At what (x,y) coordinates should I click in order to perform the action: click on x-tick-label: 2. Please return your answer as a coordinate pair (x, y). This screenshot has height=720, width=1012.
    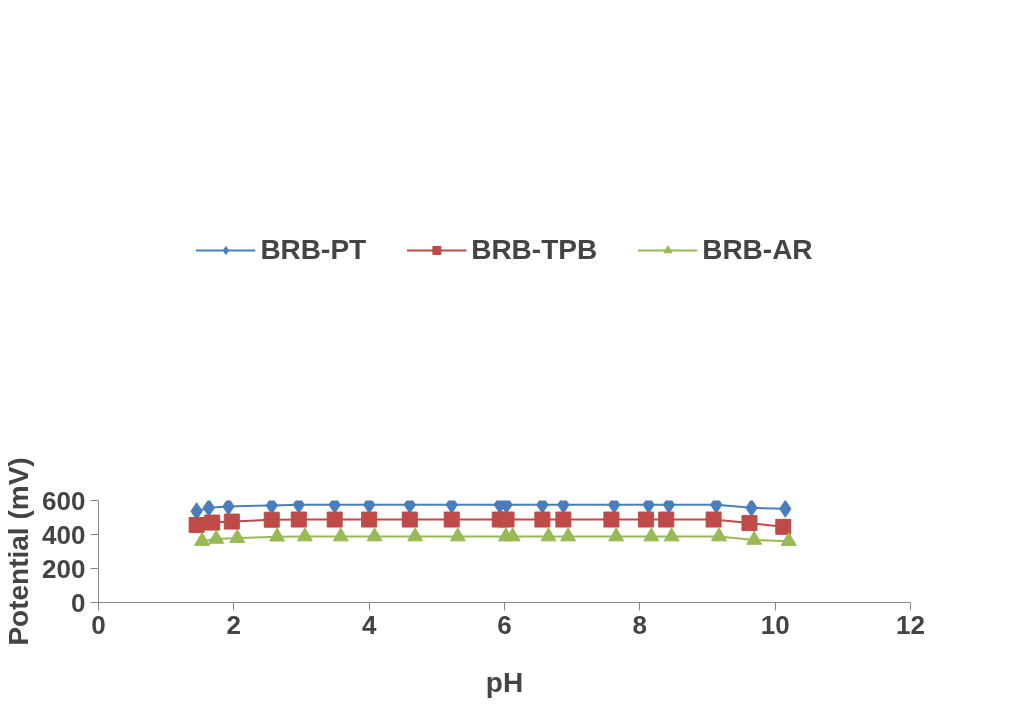
    Looking at the image, I should click on (234, 624).